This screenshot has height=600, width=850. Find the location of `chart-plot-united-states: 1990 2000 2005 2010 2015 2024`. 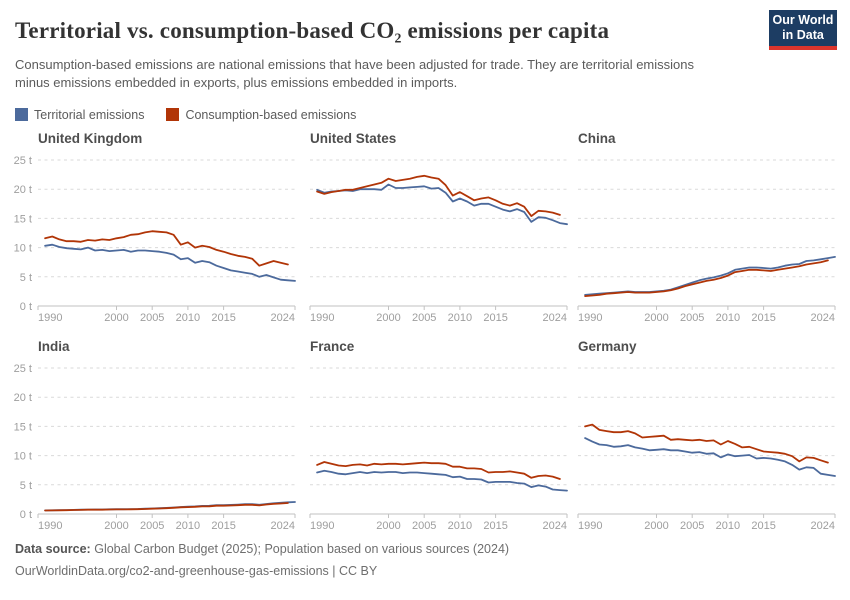

chart-plot-united-states: 1990 2000 2005 2010 2015 2024 is located at coordinates (420, 238).